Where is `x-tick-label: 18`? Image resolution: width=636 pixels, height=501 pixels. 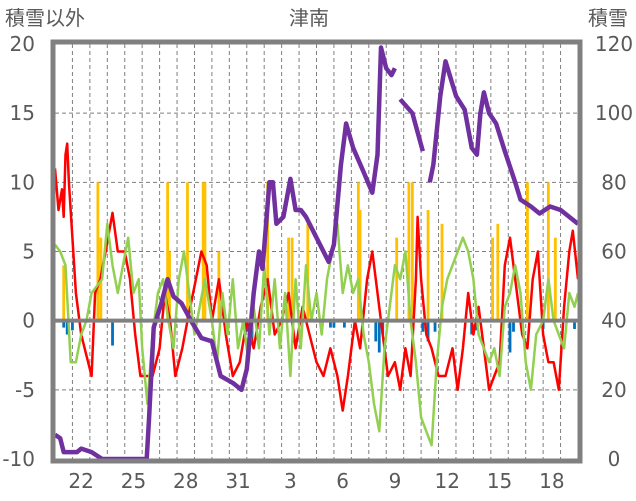
x-tick-label: 18 is located at coordinates (551, 481).